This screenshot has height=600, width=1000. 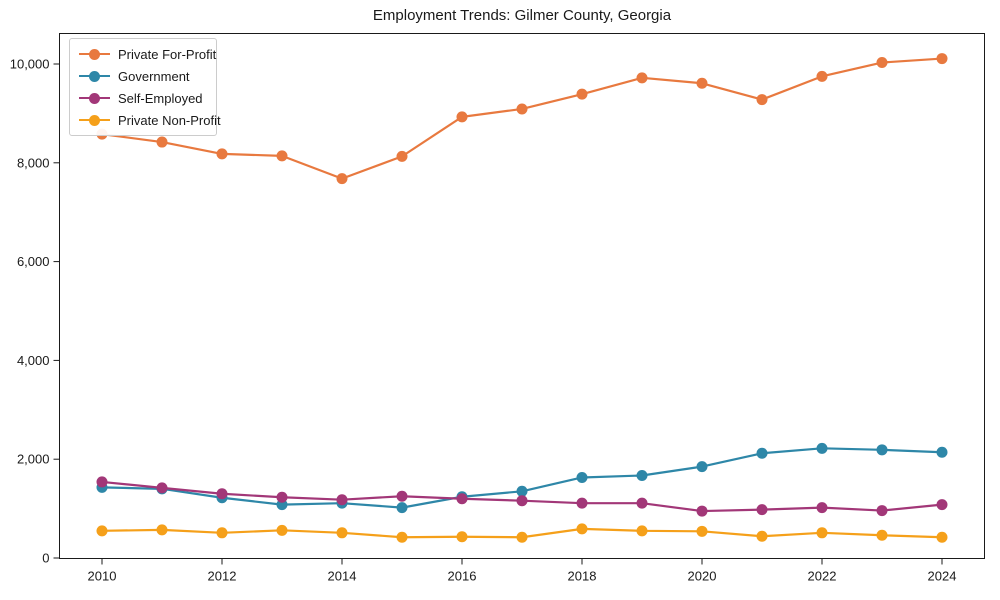 I want to click on data-point-private-for-profit-2016, so click(x=462, y=117).